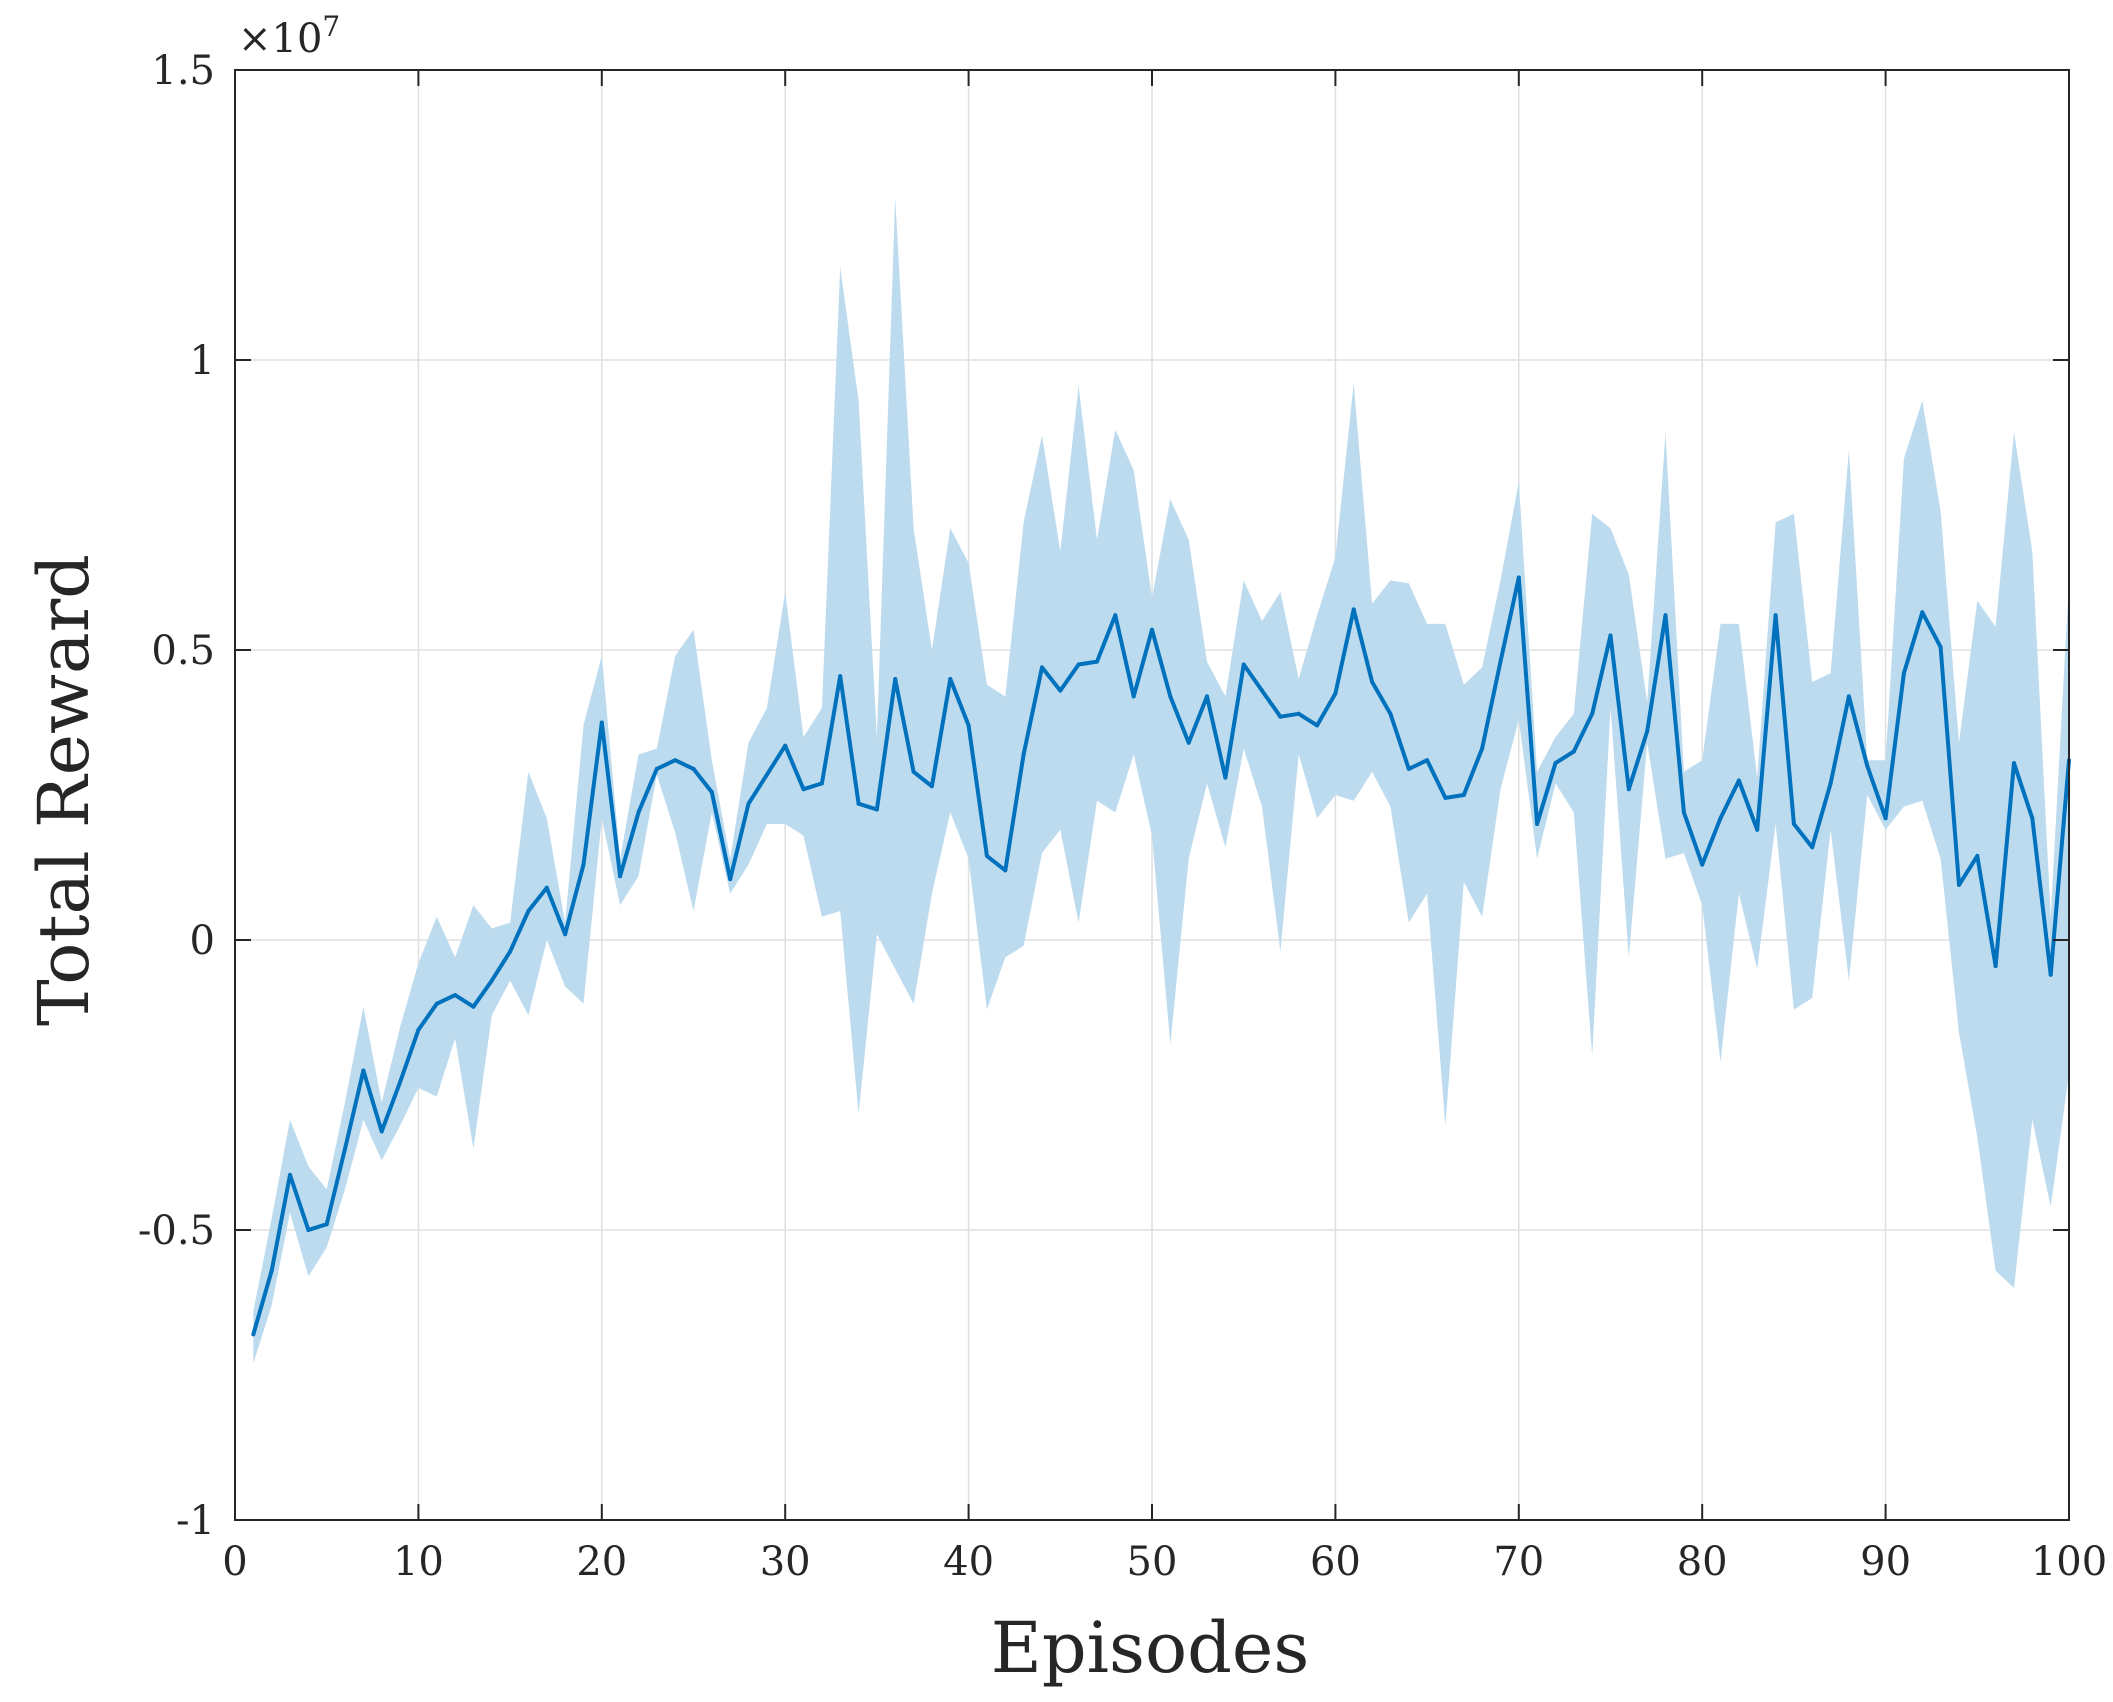 This screenshot has width=2113, height=1702. Describe the element at coordinates (64, 790) in the screenshot. I see `y-axis-label: Total Reward` at that location.